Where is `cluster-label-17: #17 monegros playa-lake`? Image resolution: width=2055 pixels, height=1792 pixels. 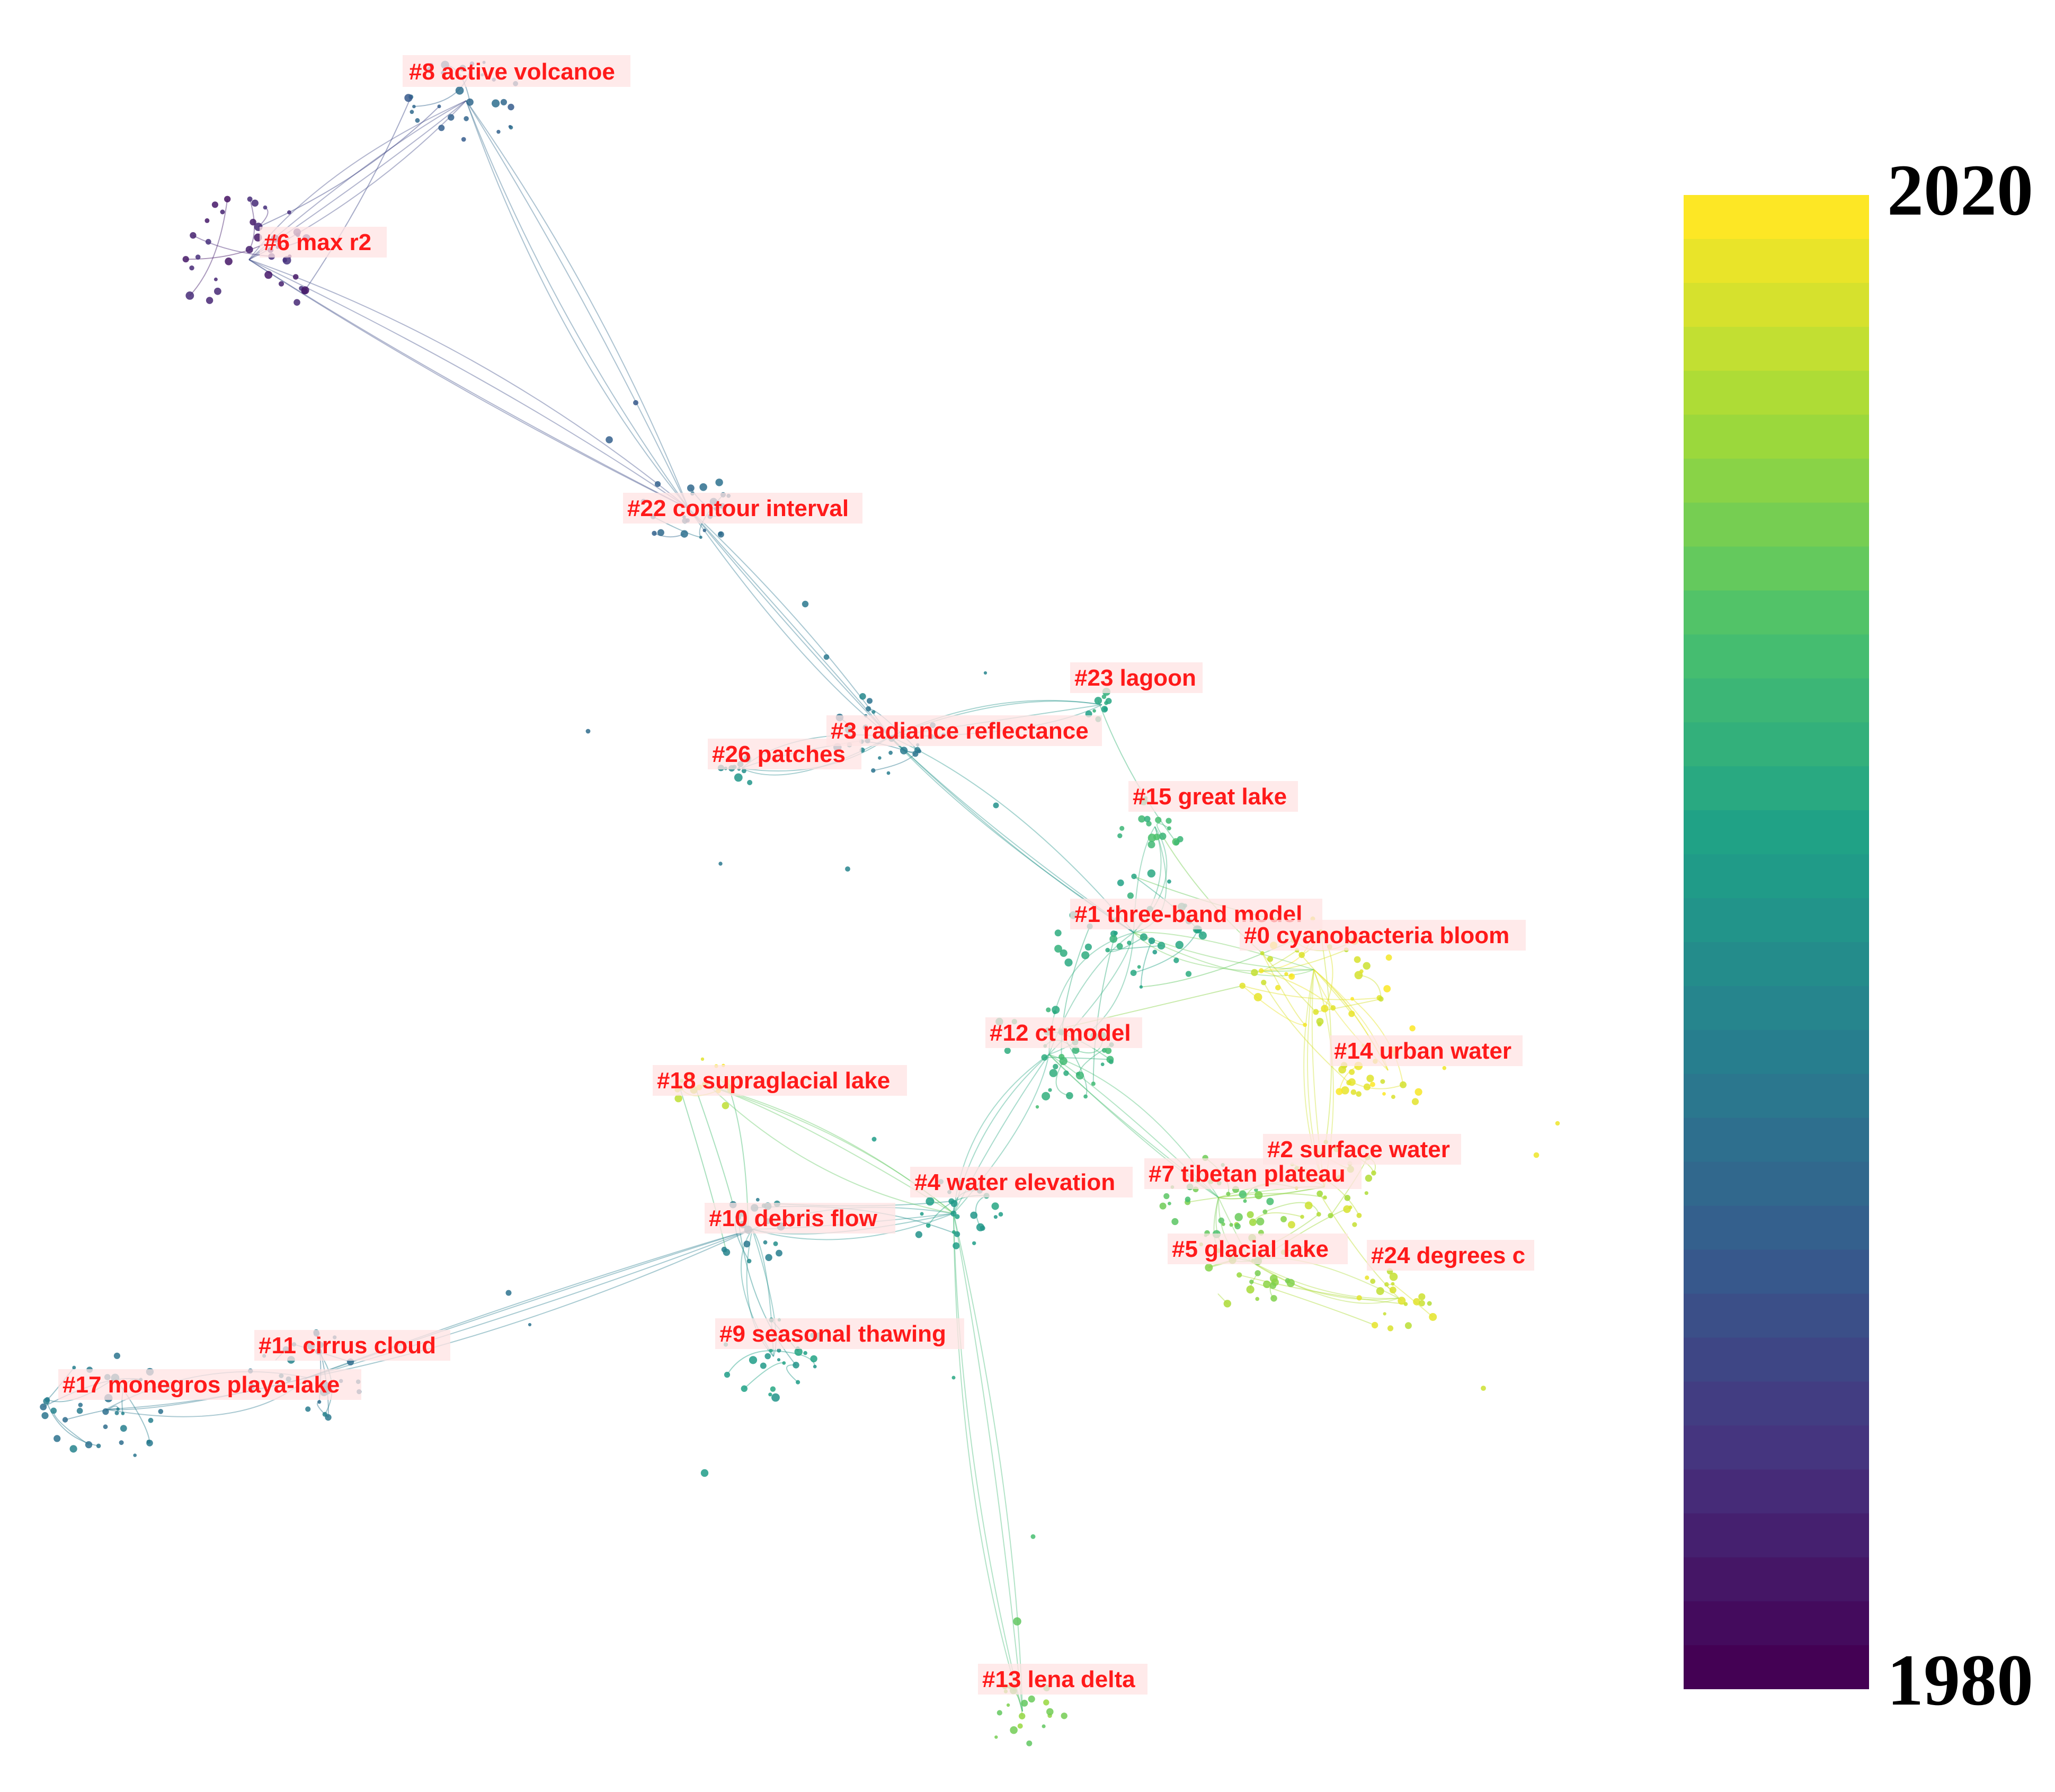
cluster-label-17: #17 monegros playa-lake is located at coordinates (209, 1385).